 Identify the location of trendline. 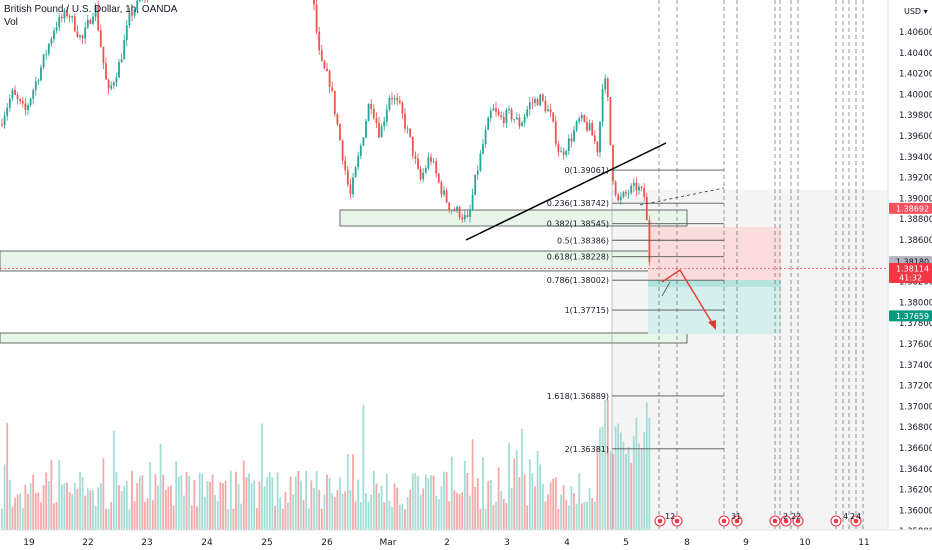
(566, 191).